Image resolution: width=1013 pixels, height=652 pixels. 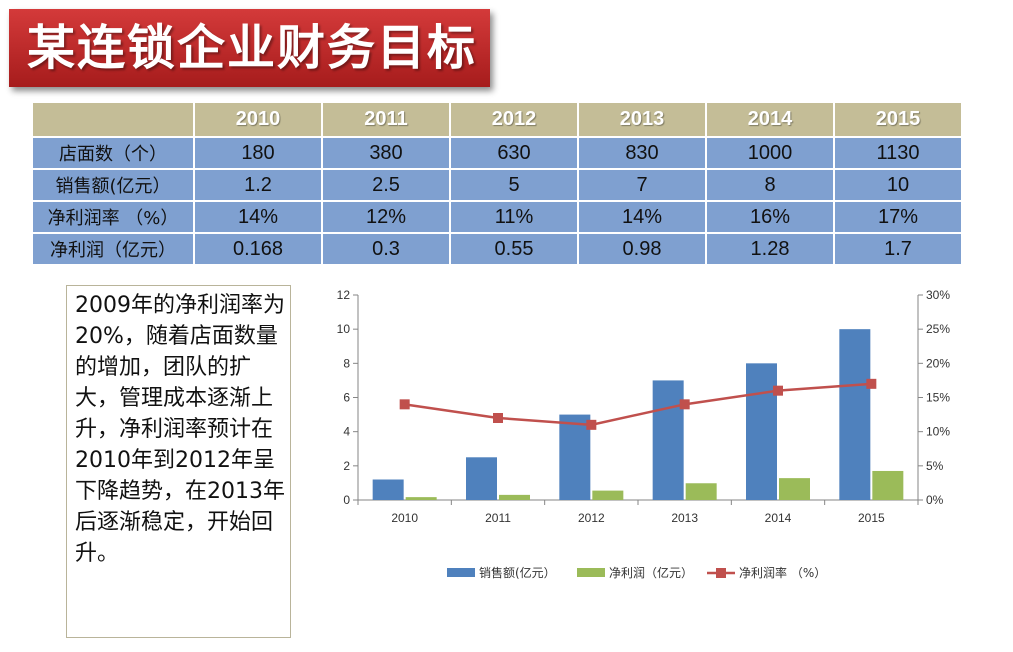 What do you see at coordinates (514, 119) in the screenshot?
I see `column-header: 2012` at bounding box center [514, 119].